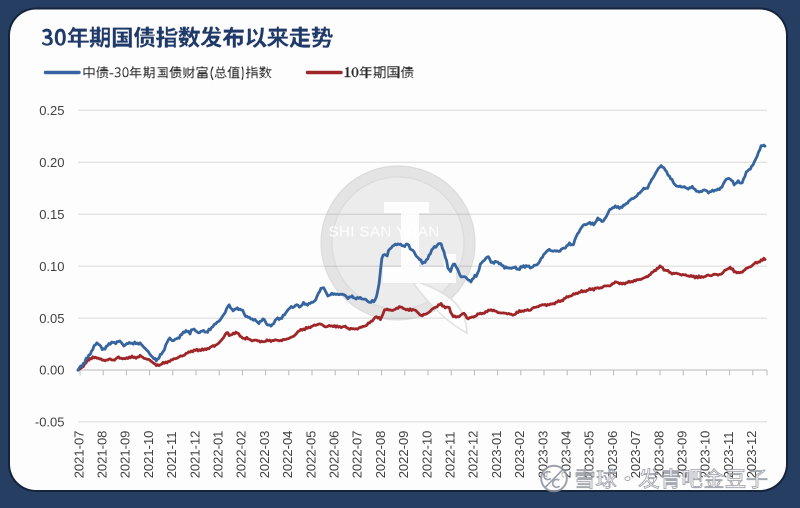 The width and height of the screenshot is (800, 508). I want to click on svg-text: 2023-06, so click(612, 455).